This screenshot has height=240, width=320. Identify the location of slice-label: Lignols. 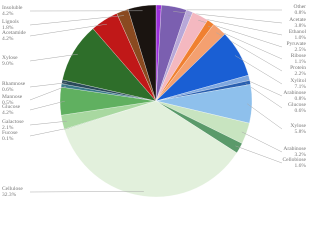
(10, 22).